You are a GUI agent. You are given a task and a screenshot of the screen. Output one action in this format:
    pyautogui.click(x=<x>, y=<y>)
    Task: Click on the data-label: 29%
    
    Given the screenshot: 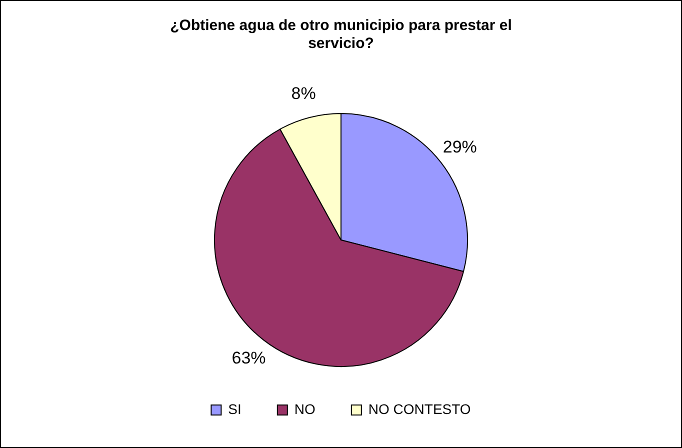 What is the action you would take?
    pyautogui.click(x=459, y=146)
    